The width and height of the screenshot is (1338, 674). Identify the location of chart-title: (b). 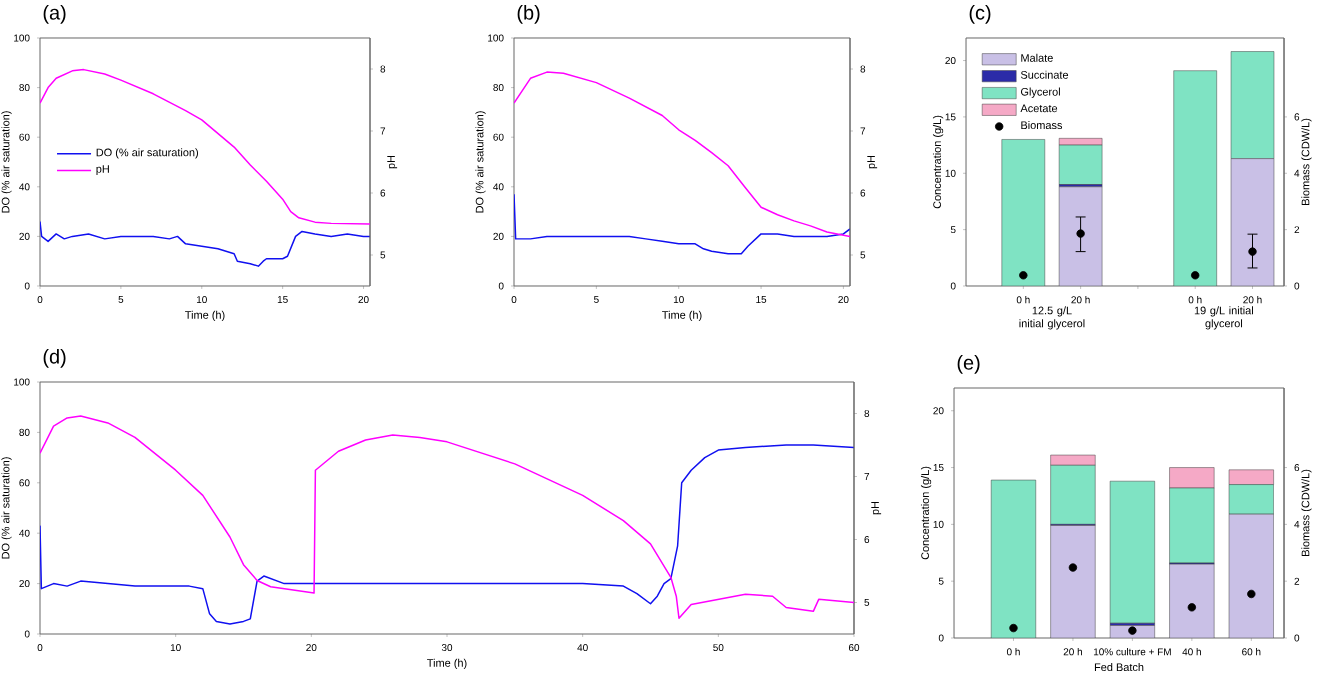
(528, 14).